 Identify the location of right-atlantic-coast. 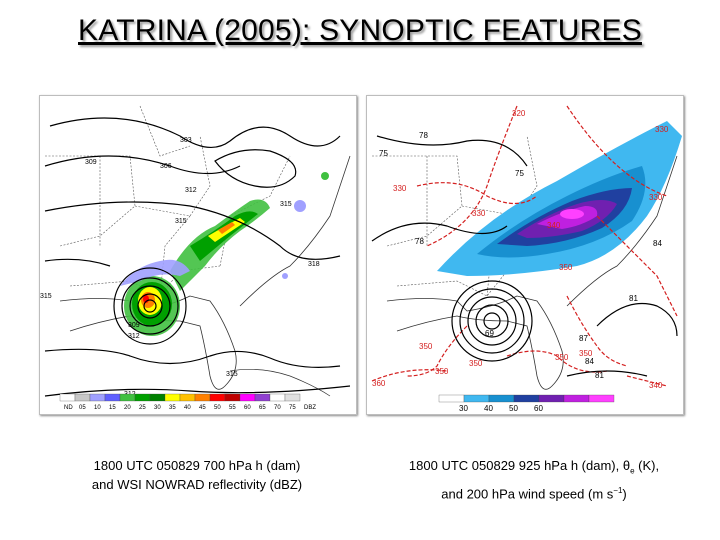
(622, 231).